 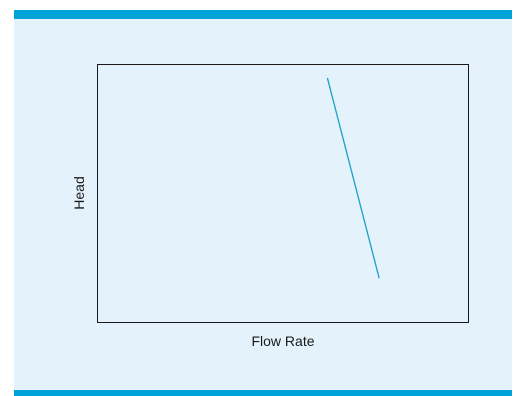 I want to click on series-layer, so click(x=353, y=178).